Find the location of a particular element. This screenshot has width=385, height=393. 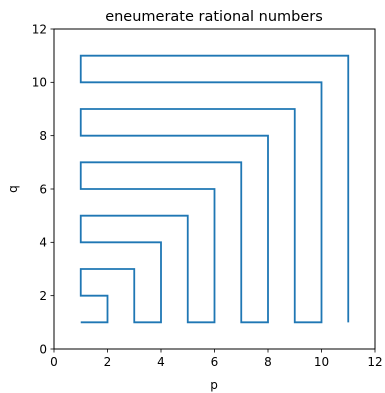

y-tick-label: 8 is located at coordinates (43, 136).